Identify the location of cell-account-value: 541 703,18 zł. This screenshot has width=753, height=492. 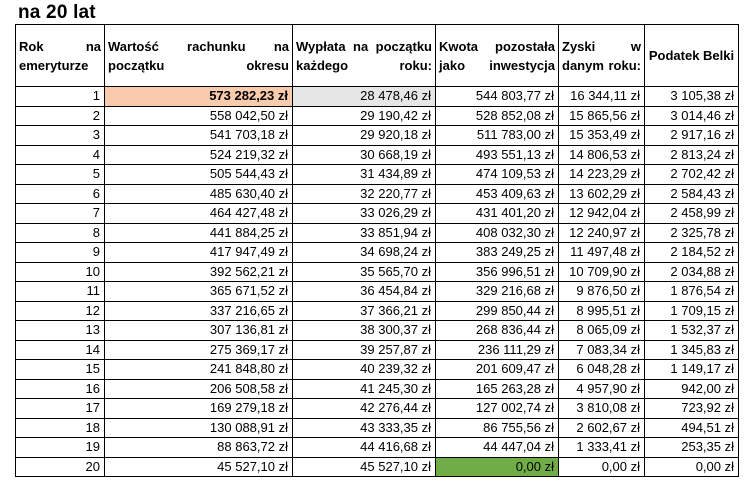
(198, 135).